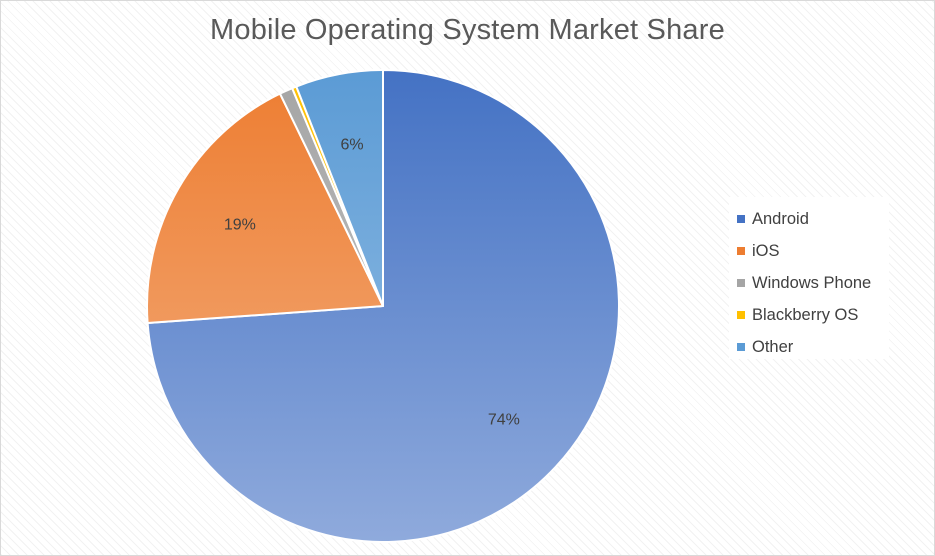  I want to click on legend-item-other: Other, so click(813, 347).